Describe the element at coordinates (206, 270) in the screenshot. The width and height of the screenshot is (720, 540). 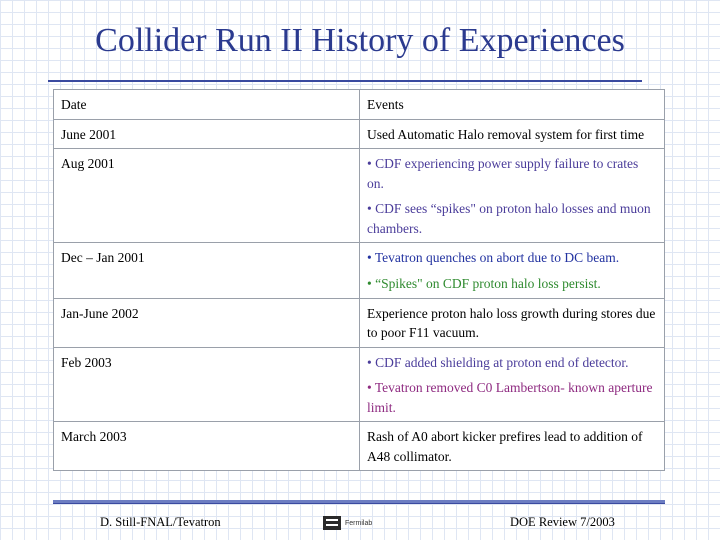
I see `date-cell: Dec – Jan 2001` at that location.